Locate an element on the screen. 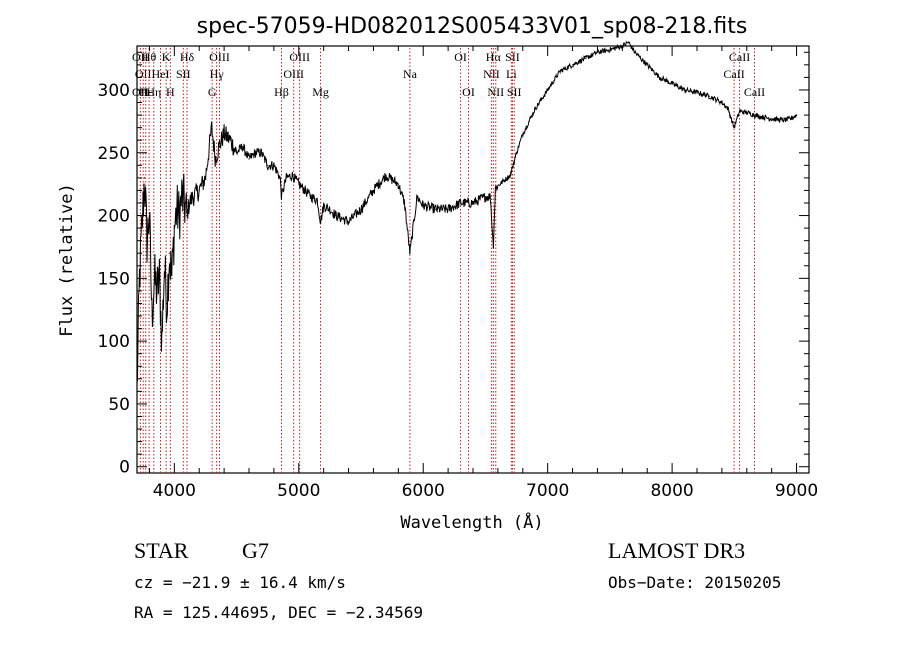 This screenshot has height=649, width=900. line-label: Hβ is located at coordinates (281, 92).